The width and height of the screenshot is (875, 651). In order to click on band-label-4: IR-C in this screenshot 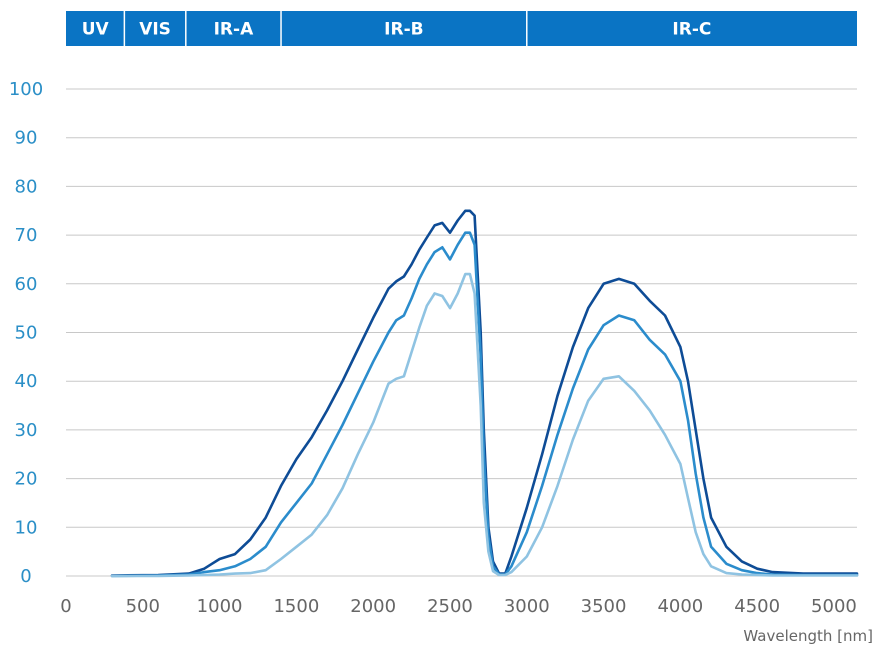, I will do `click(691, 30)`.